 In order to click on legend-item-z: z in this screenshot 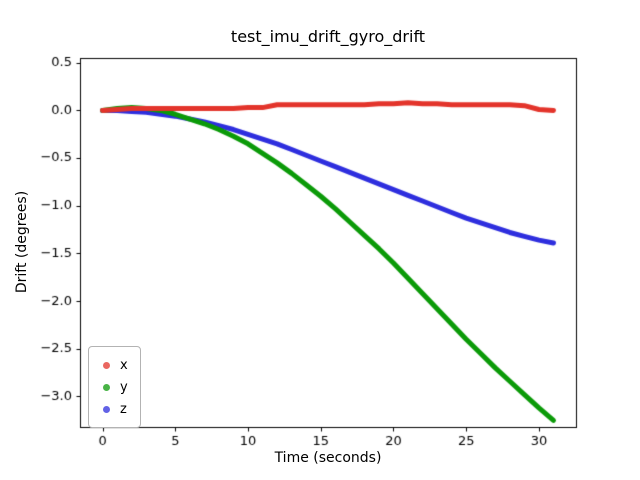, I will do `click(113, 409)`.